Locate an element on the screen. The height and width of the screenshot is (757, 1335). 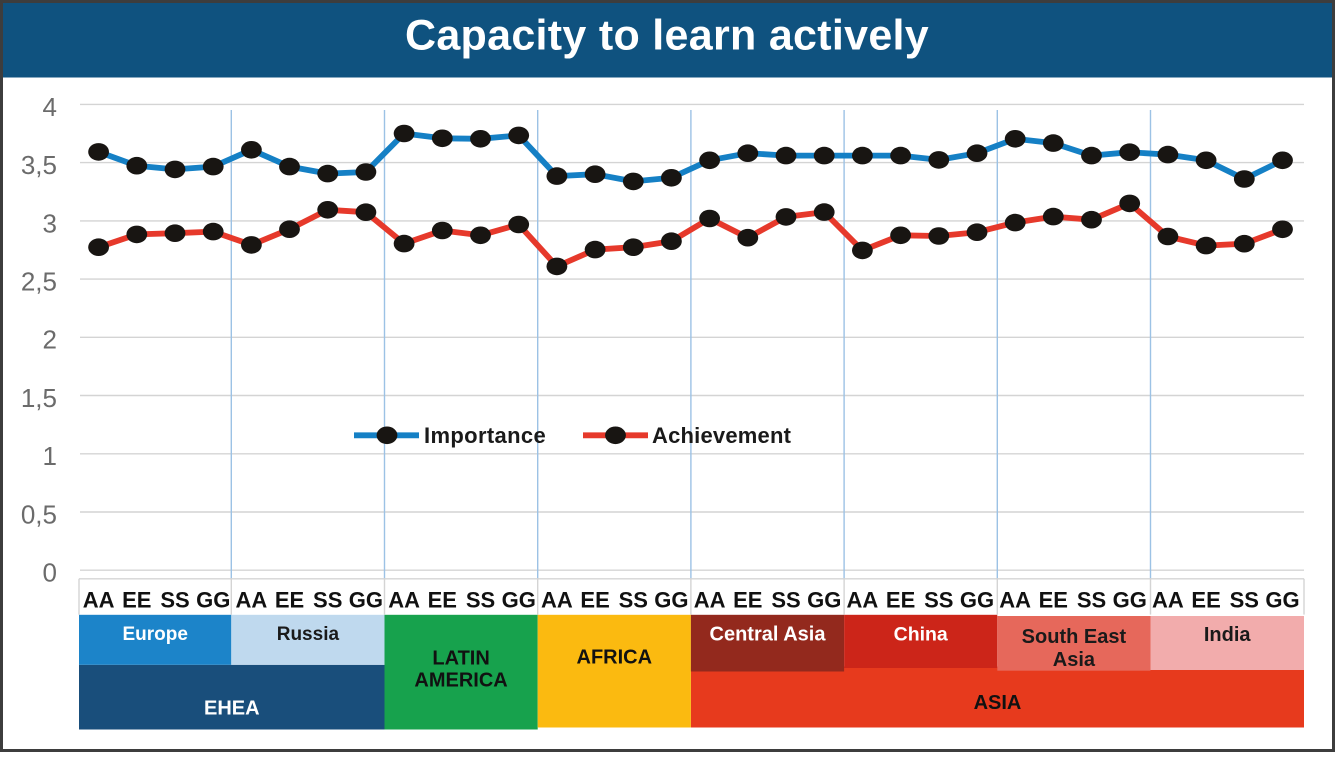
svg-text: China is located at coordinates (921, 635).